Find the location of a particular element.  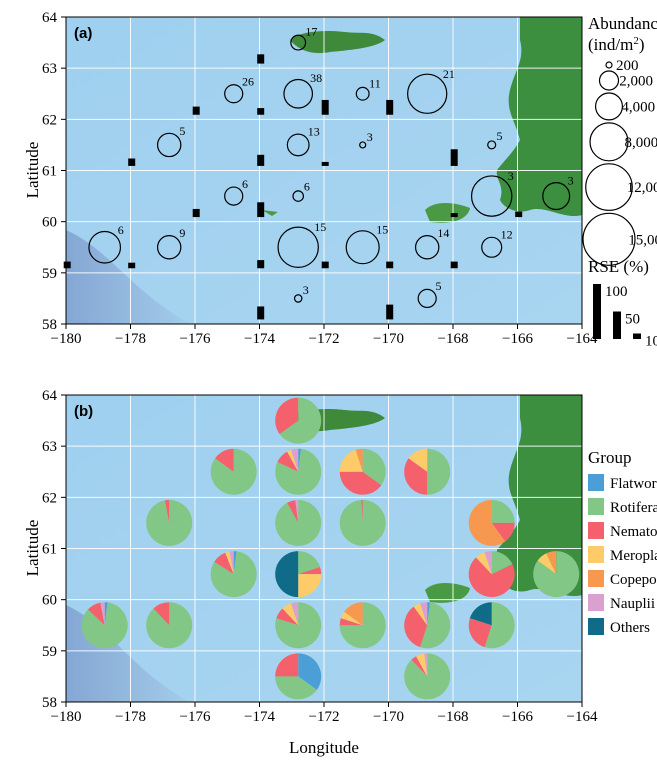

sample-count-label: 6 is located at coordinates (307, 186).